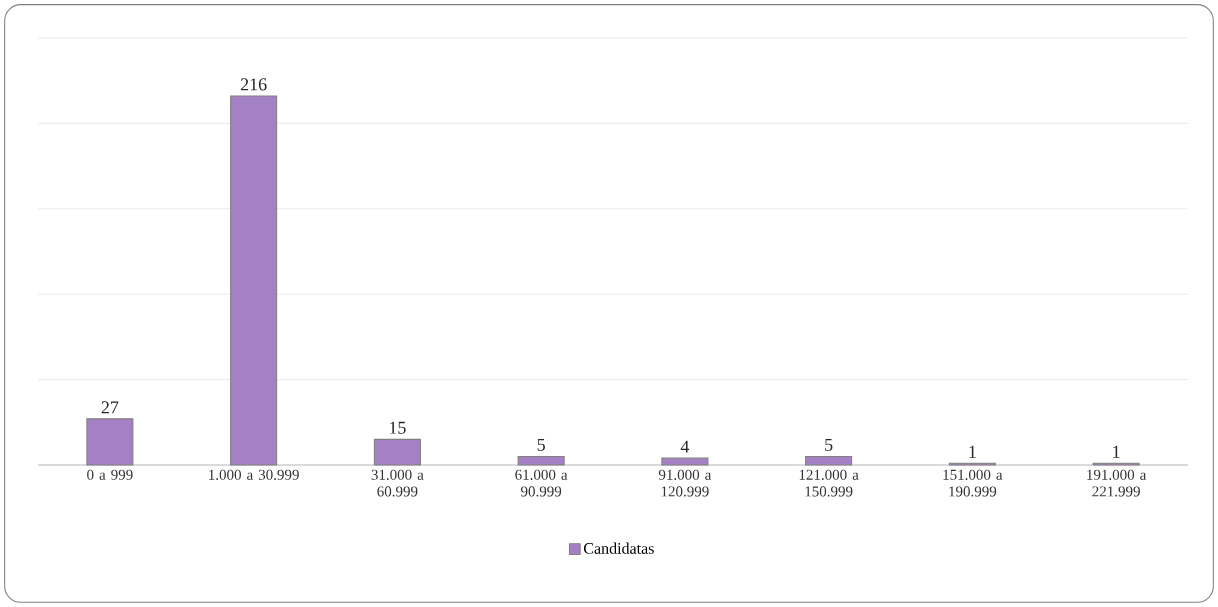  Describe the element at coordinates (685, 483) in the screenshot. I see `x-tick-label: 91.000 a 120.999` at that location.